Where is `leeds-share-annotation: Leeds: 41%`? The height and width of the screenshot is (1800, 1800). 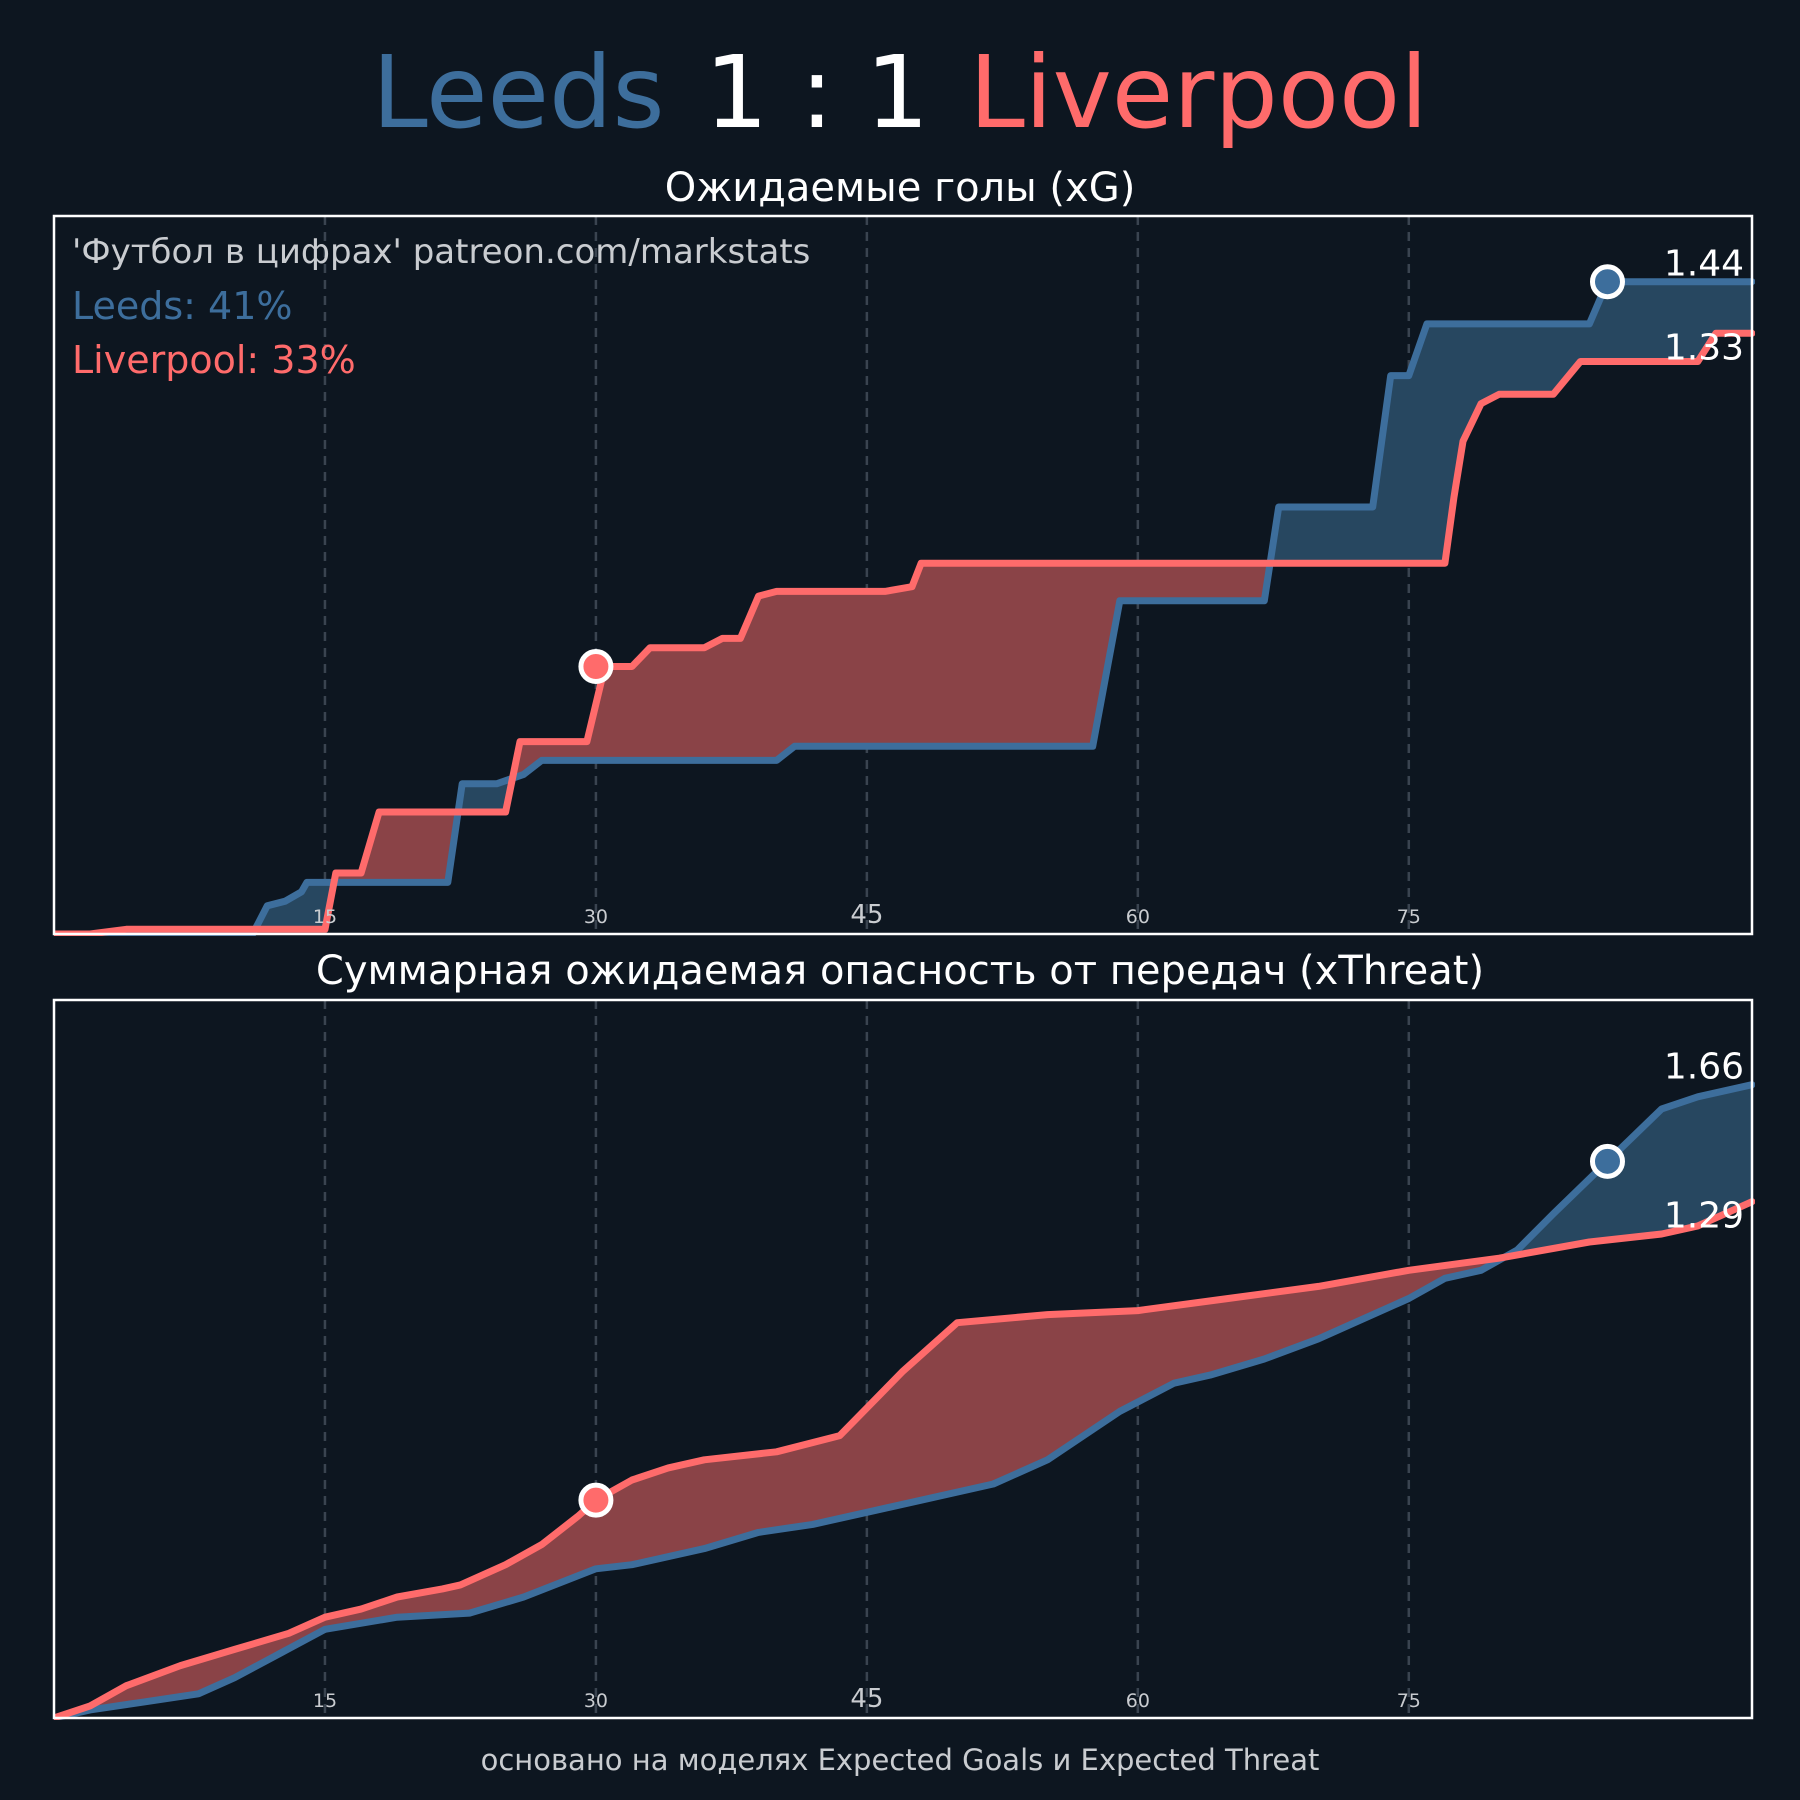
leeds-share-annotation: Leeds: 41% is located at coordinates (182, 306).